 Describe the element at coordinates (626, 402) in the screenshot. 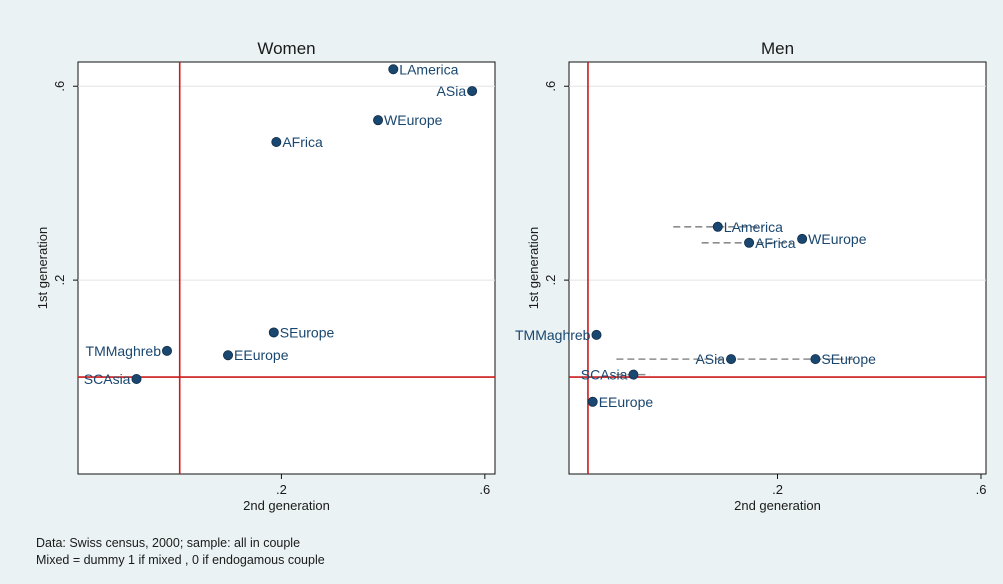

I see `men-data-label-eeurope: EEurope` at that location.